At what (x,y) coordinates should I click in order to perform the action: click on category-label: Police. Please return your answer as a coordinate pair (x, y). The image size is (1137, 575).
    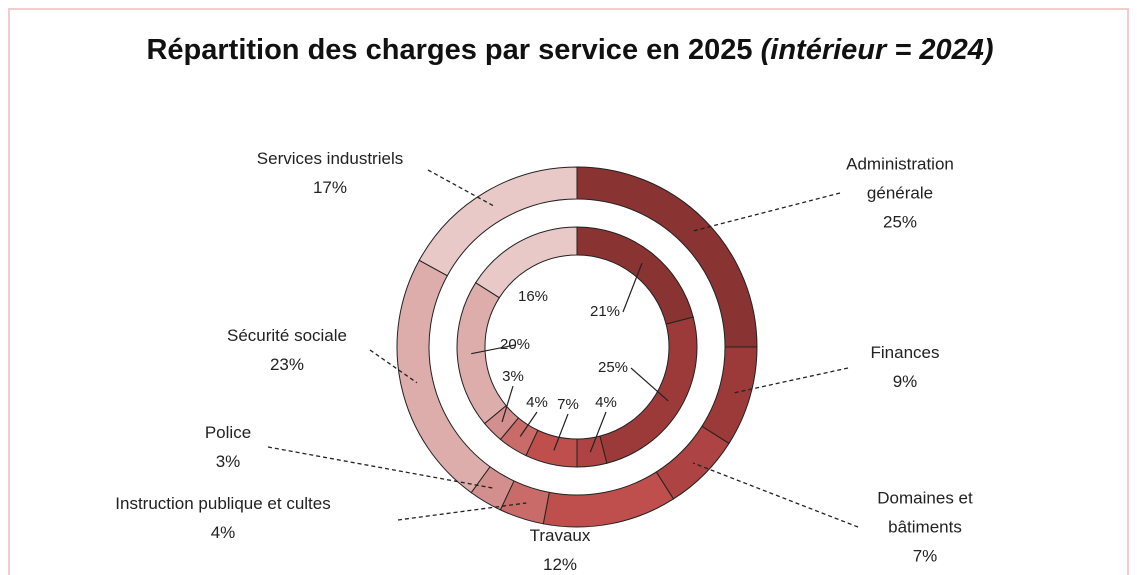
    Looking at the image, I should click on (228, 432).